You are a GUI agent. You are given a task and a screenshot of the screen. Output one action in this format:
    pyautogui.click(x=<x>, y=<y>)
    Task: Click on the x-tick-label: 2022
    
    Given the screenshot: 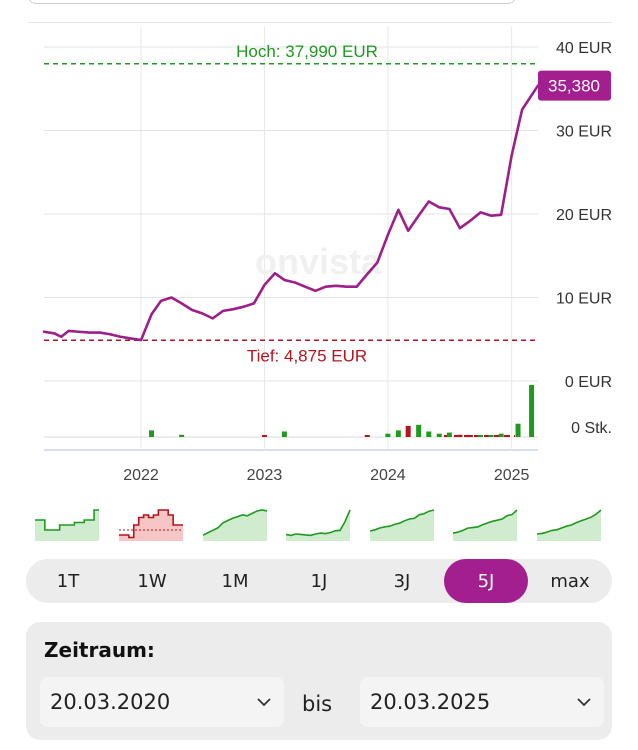 What is the action you would take?
    pyautogui.click(x=141, y=475)
    